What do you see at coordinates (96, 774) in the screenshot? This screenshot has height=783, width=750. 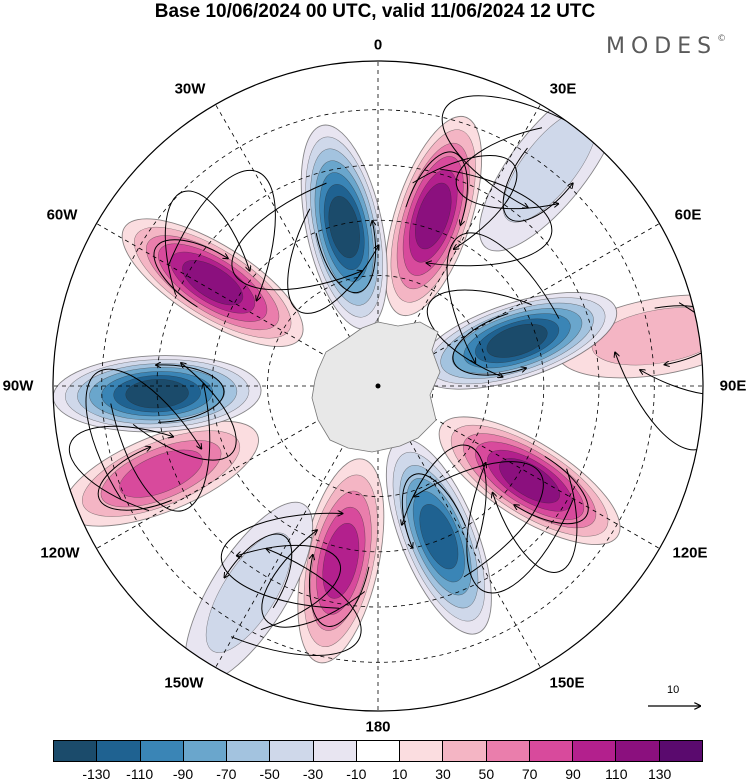 I see `colorbar-tick: -130` at bounding box center [96, 774].